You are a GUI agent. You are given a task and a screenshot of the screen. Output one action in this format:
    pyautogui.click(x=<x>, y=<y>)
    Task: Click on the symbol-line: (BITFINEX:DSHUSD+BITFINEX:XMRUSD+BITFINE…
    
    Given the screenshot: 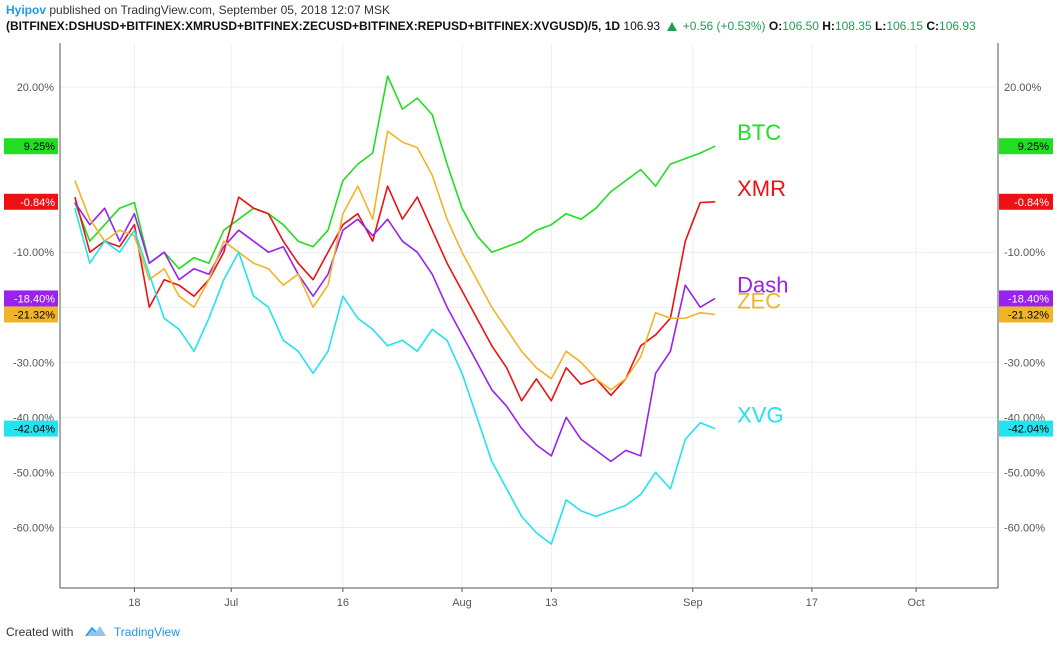 What is the action you would take?
    pyautogui.click(x=528, y=28)
    